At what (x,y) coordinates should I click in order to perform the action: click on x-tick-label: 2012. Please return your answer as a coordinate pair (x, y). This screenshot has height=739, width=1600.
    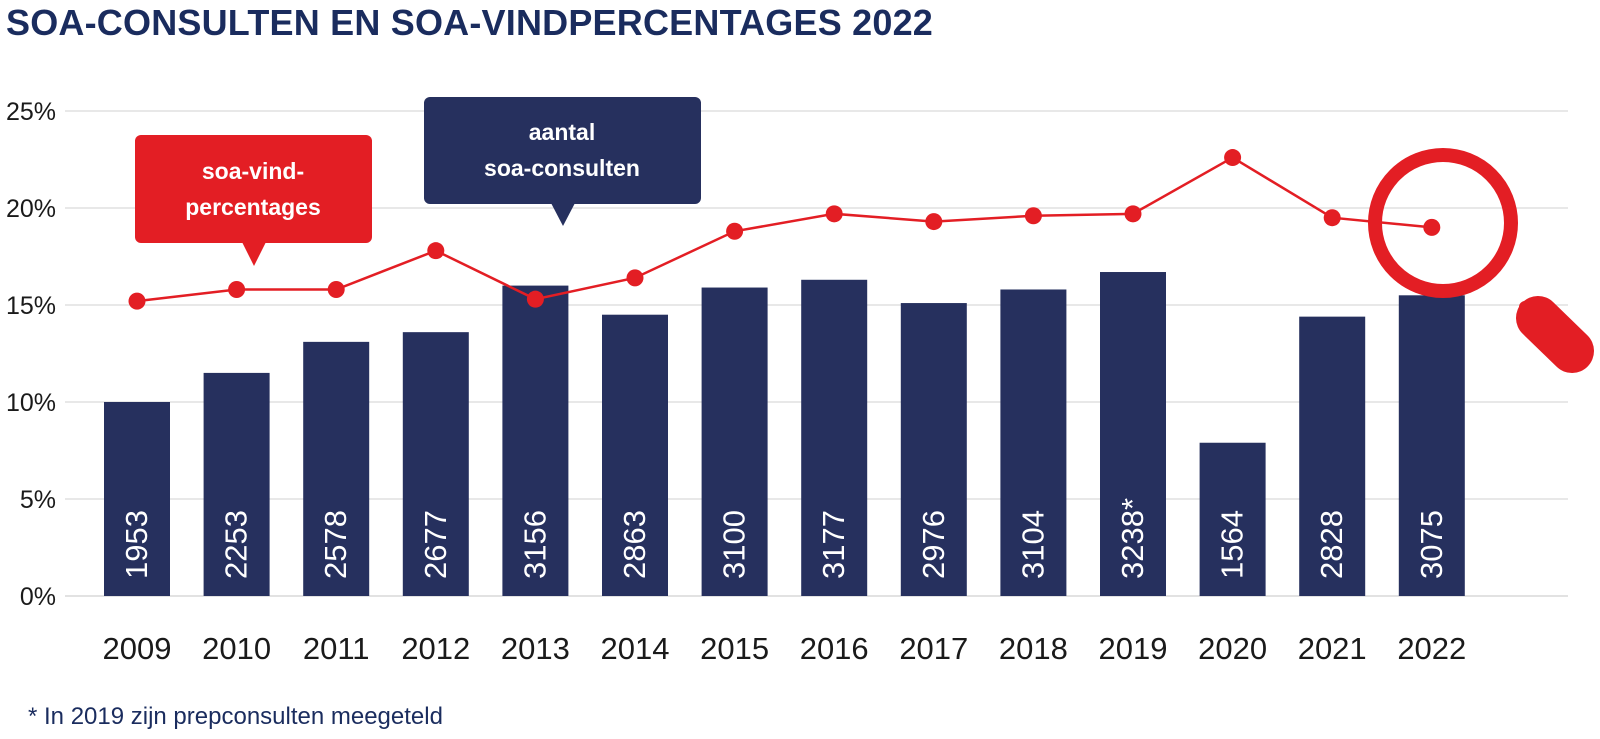
    Looking at the image, I should click on (435, 648).